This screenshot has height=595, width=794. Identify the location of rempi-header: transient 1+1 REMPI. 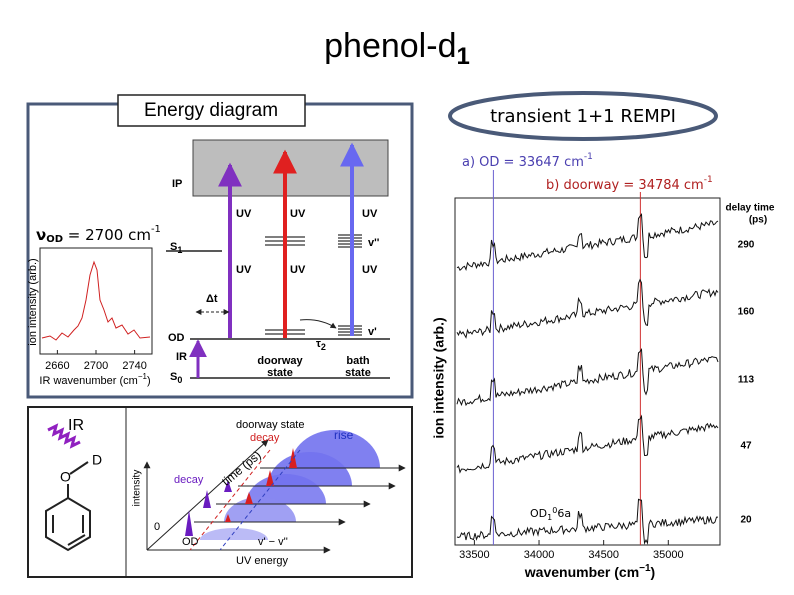
(583, 116).